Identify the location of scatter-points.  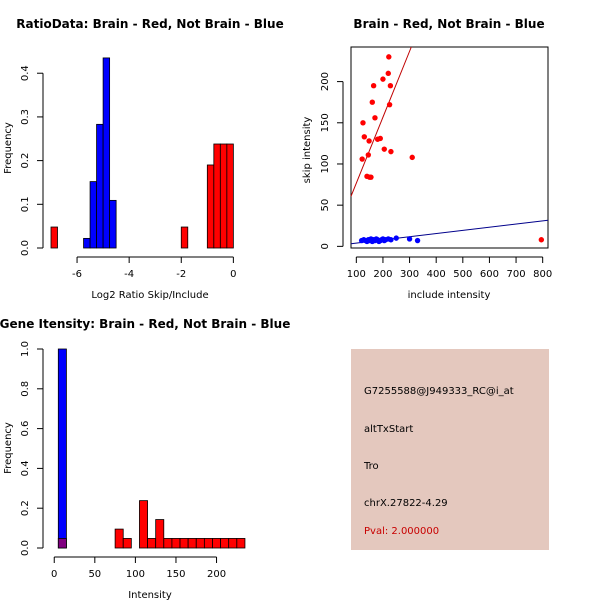
(451, 149).